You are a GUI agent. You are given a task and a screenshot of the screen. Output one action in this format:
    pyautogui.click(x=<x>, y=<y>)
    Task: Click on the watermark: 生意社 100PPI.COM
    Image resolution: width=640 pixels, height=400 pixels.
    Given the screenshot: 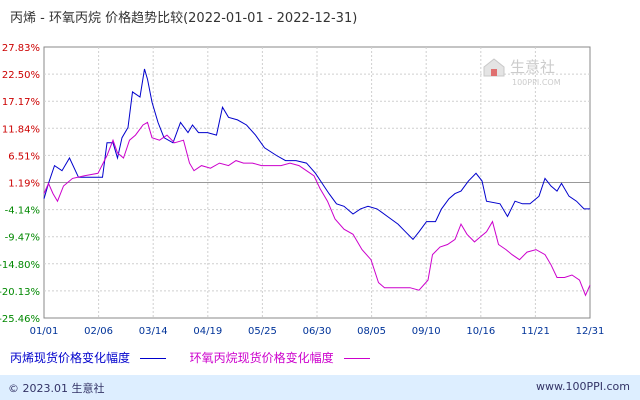 What is the action you would take?
    pyautogui.click(x=522, y=72)
    